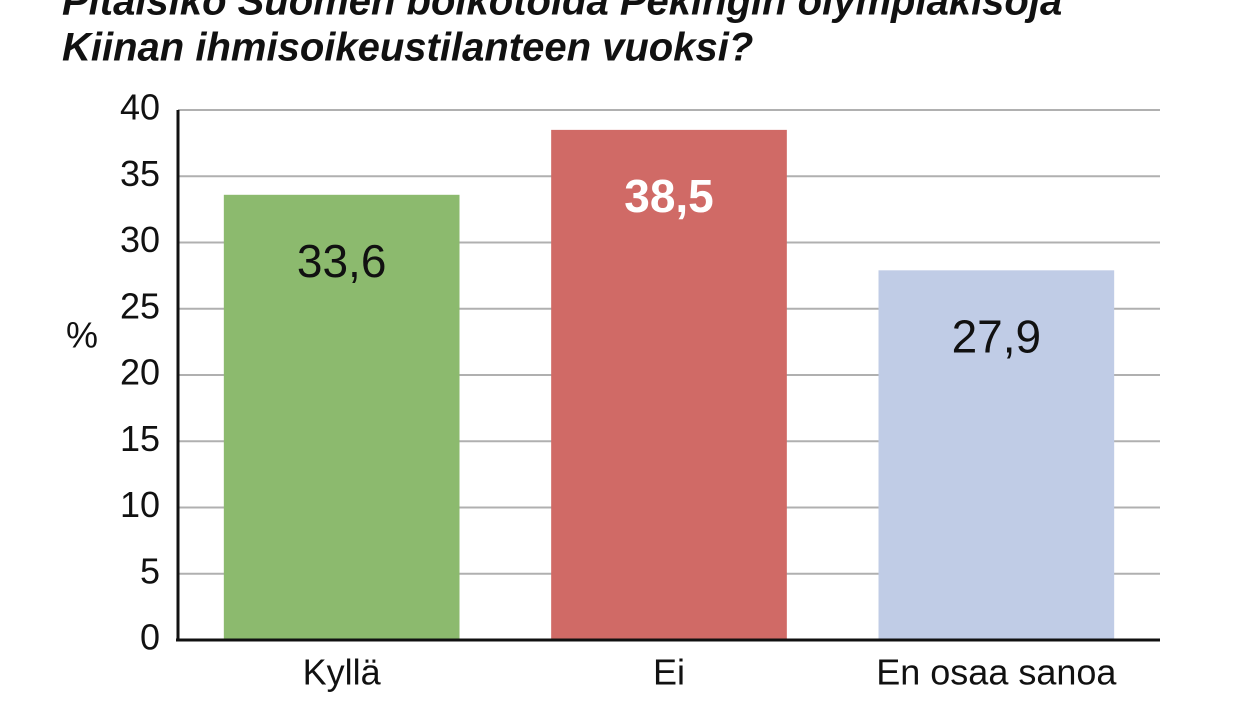  I want to click on y-tick-label: 30, so click(140, 239).